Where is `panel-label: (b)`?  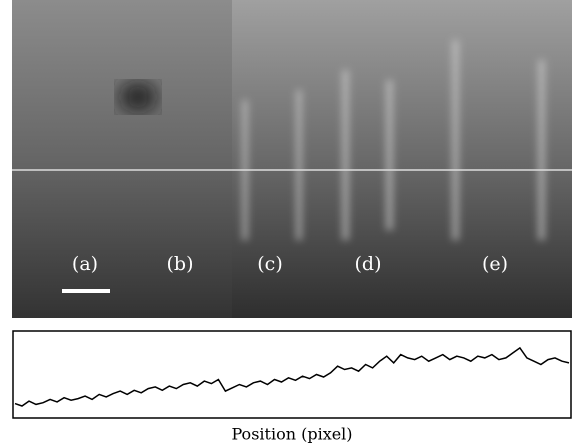
panel-label: (b) is located at coordinates (180, 264).